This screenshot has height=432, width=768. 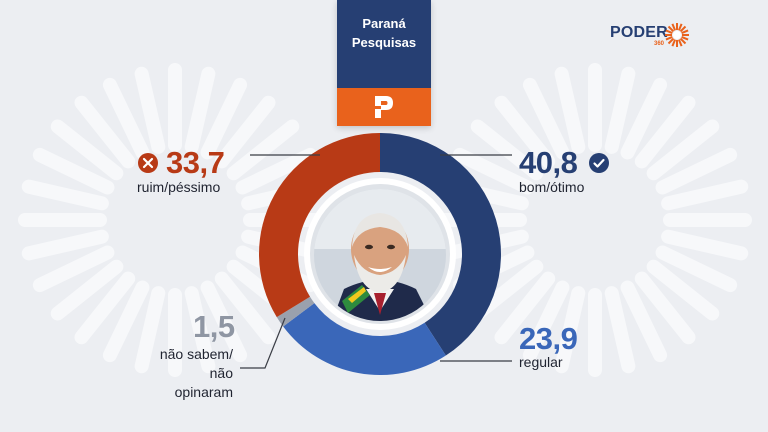 I want to click on brand-suffix: 360, so click(x=659, y=44).